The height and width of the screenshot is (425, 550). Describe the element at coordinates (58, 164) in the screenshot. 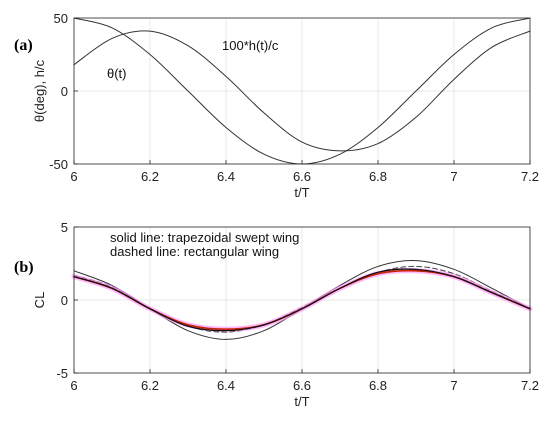

I see `y-tick-label: -50` at that location.